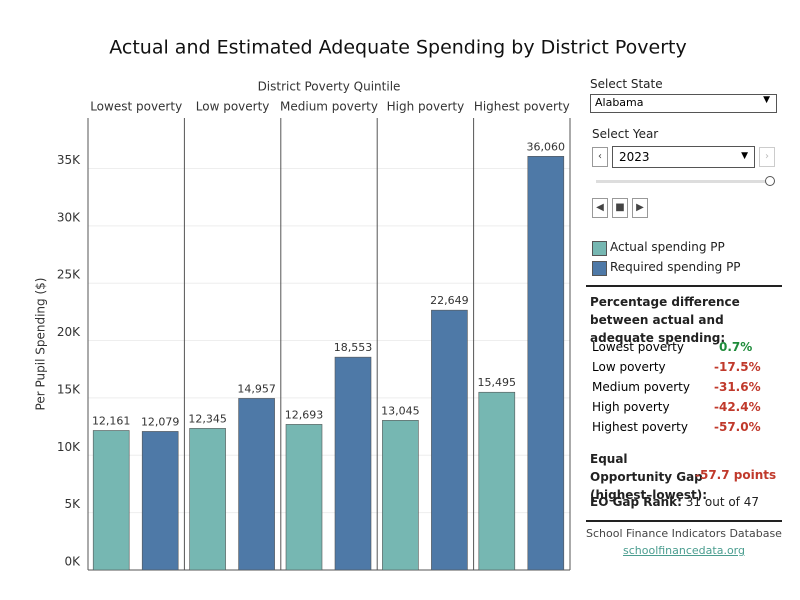  Describe the element at coordinates (683, 157) in the screenshot. I see `year-dropdown: 2023 ▼` at that location.